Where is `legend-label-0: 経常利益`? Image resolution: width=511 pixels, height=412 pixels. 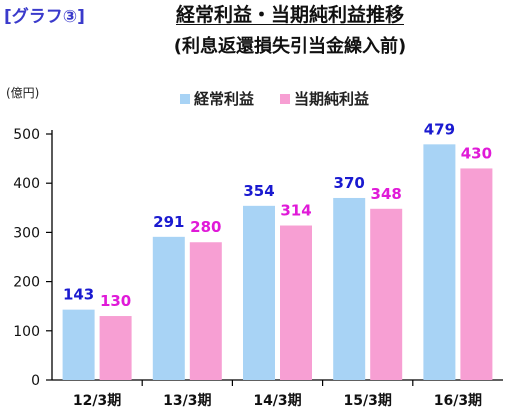 legend-label-0: 経常利益 is located at coordinates (224, 99).